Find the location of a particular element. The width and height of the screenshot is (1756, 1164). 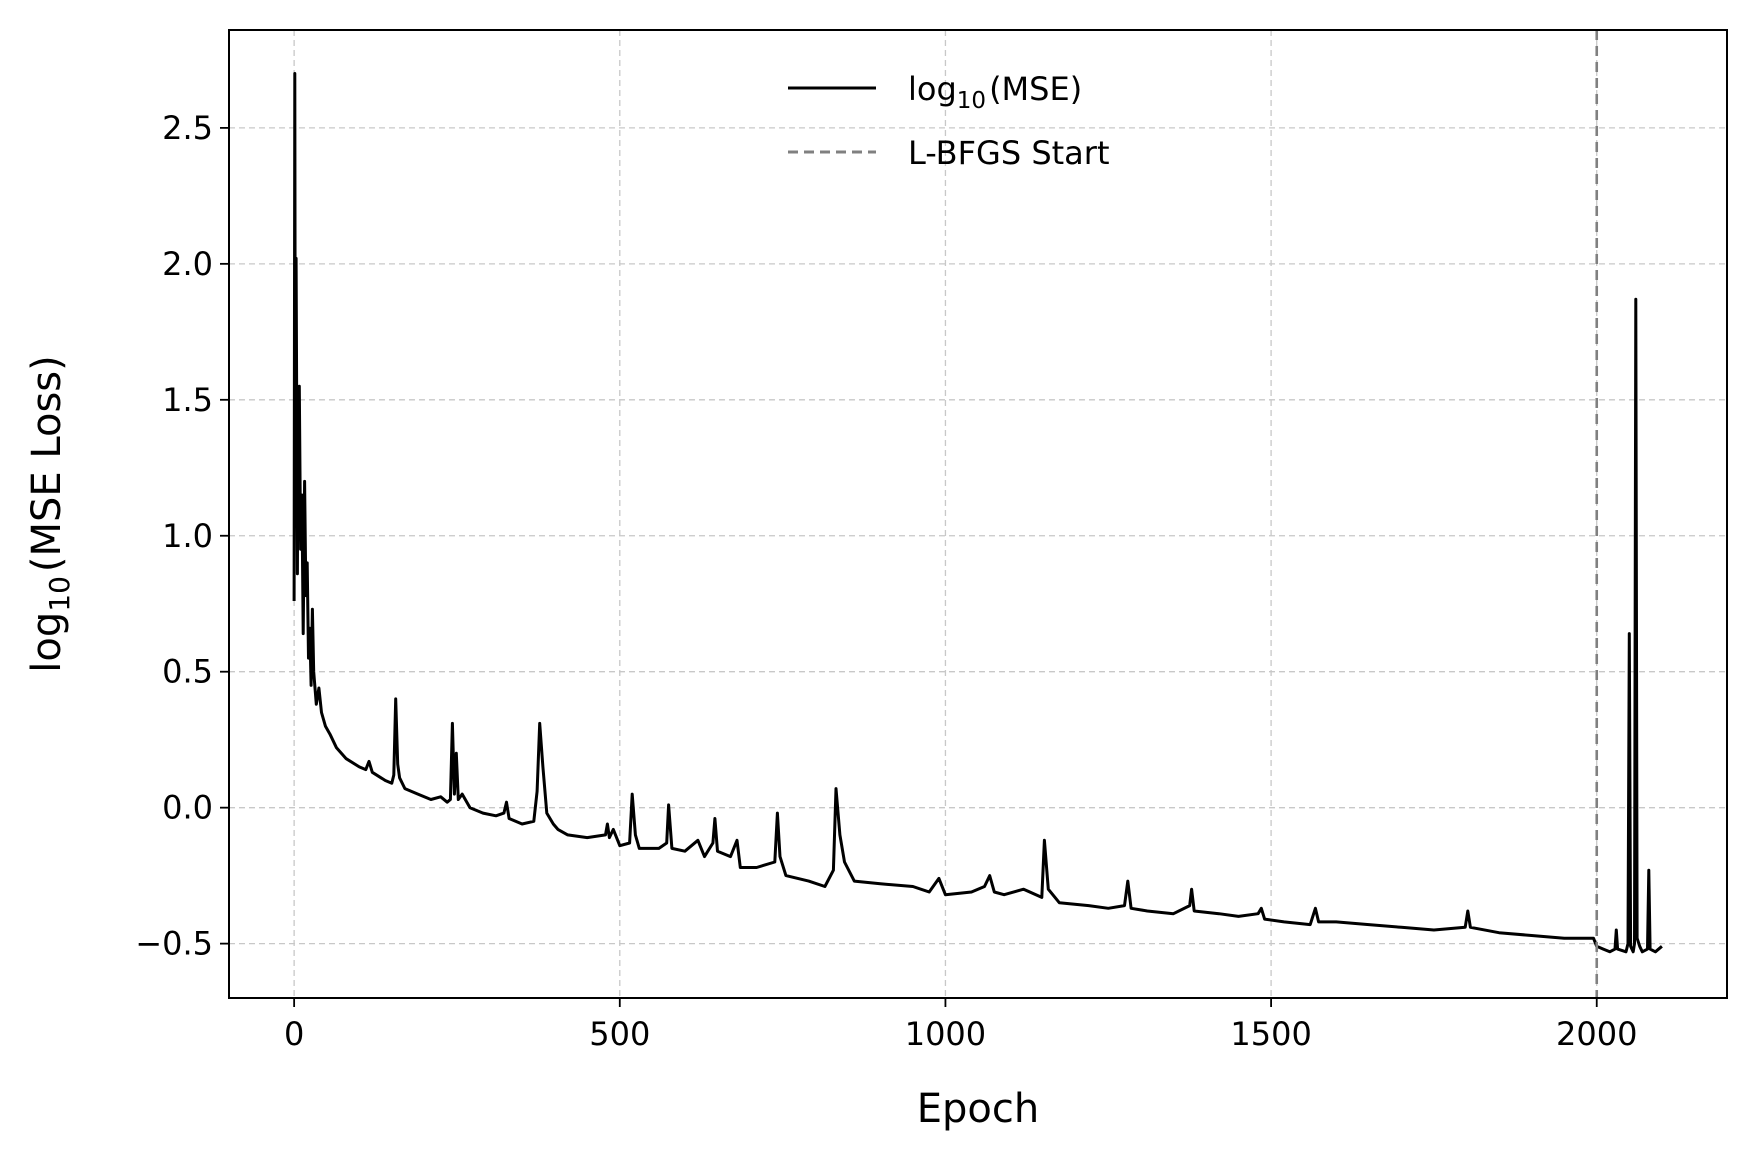

legend-label-mse: log10(MSE) is located at coordinates (995, 92).